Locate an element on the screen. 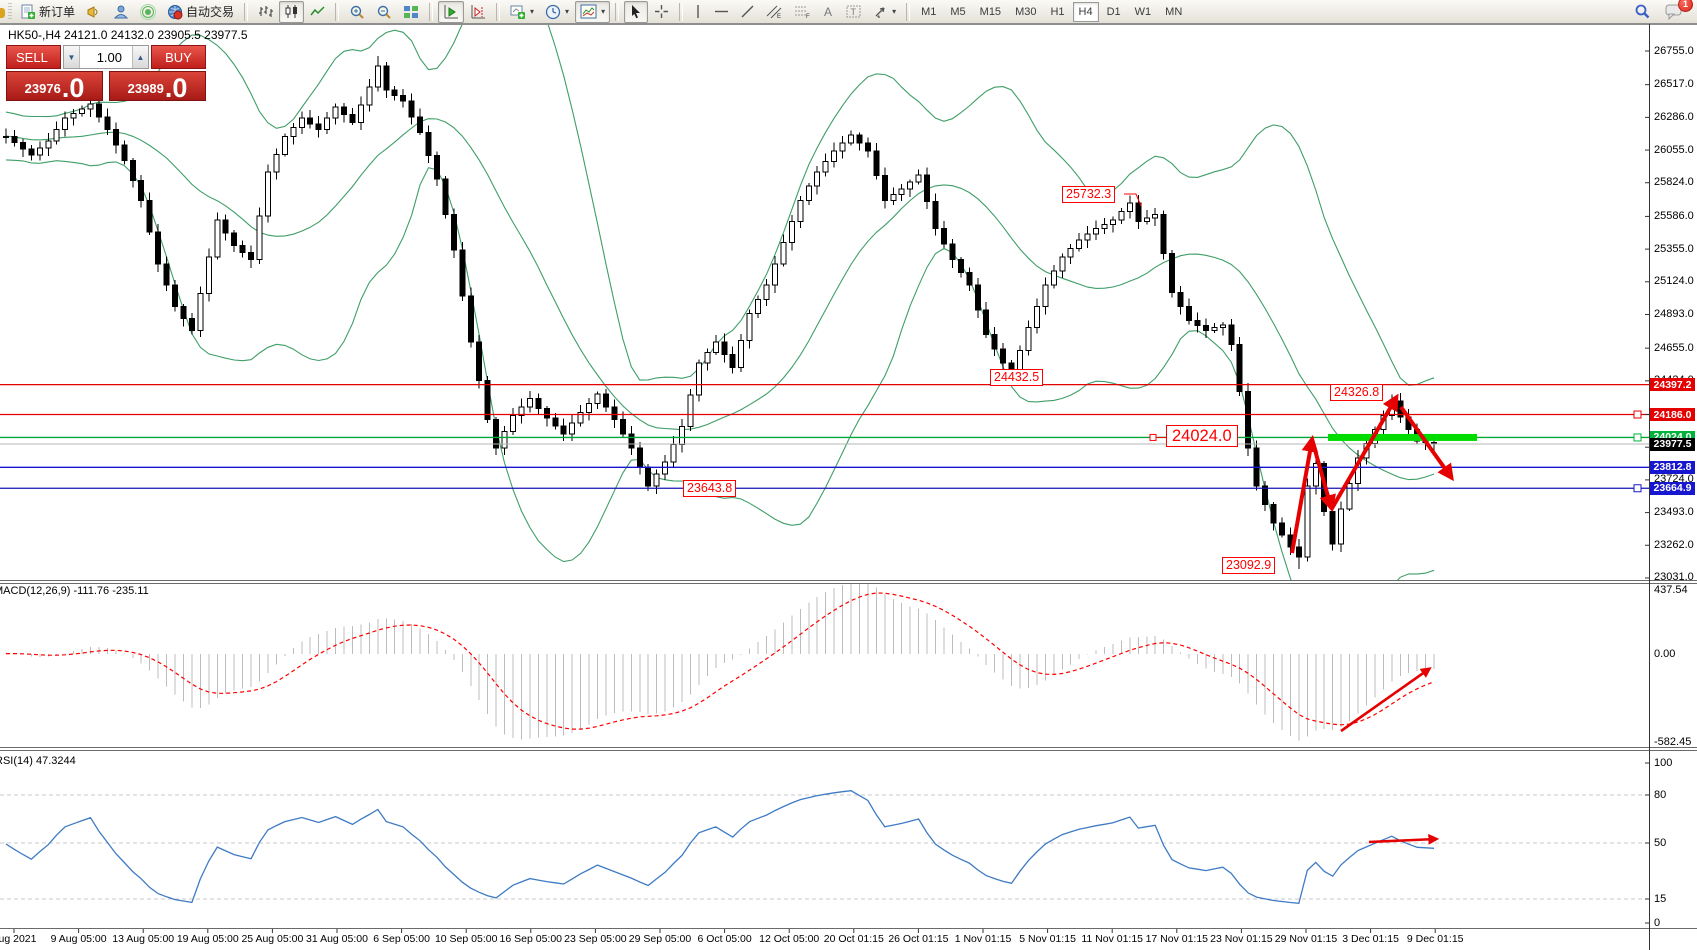 This screenshot has height=950, width=1697. text-a-icon: A is located at coordinates (828, 12).